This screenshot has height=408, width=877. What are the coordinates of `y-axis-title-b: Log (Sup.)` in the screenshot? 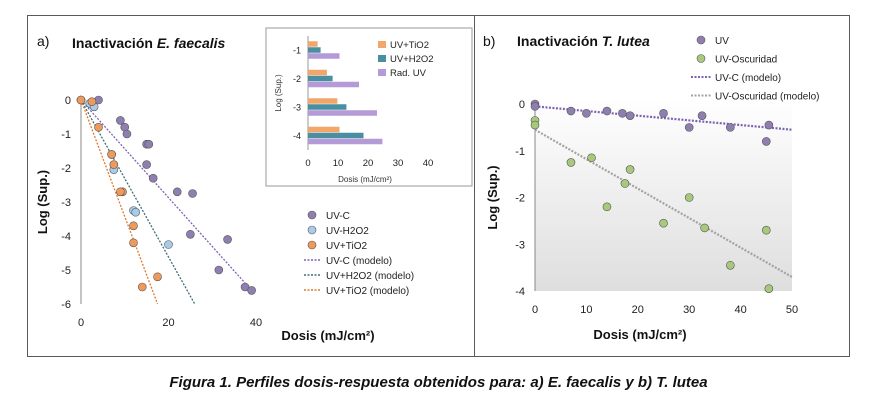 It's located at (492, 197).